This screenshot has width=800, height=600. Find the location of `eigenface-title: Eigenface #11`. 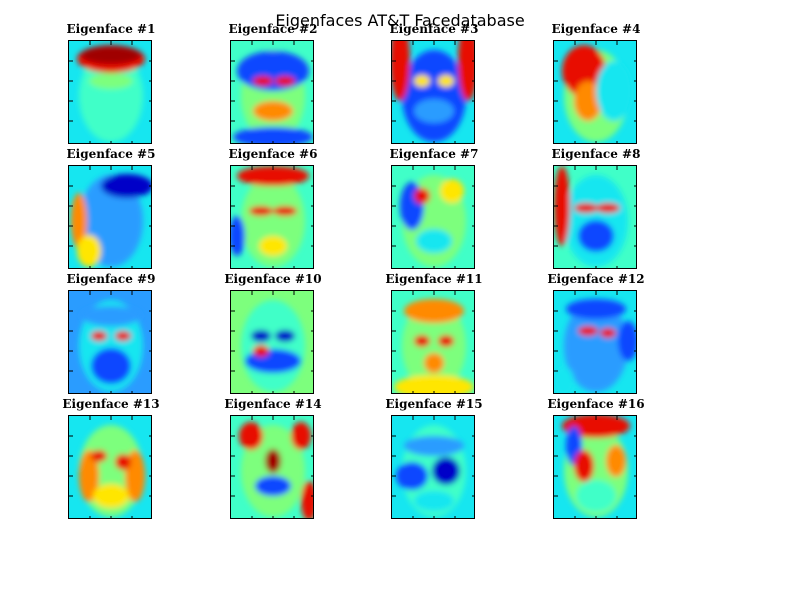

eigenface-title: Eigenface #11 is located at coordinates (434, 279).